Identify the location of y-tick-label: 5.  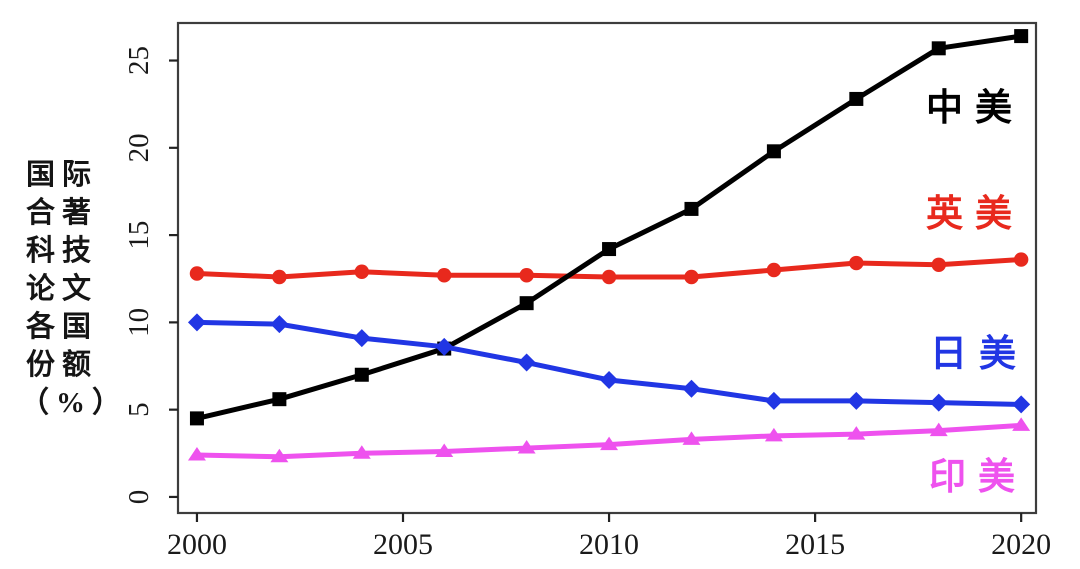
(139, 409).